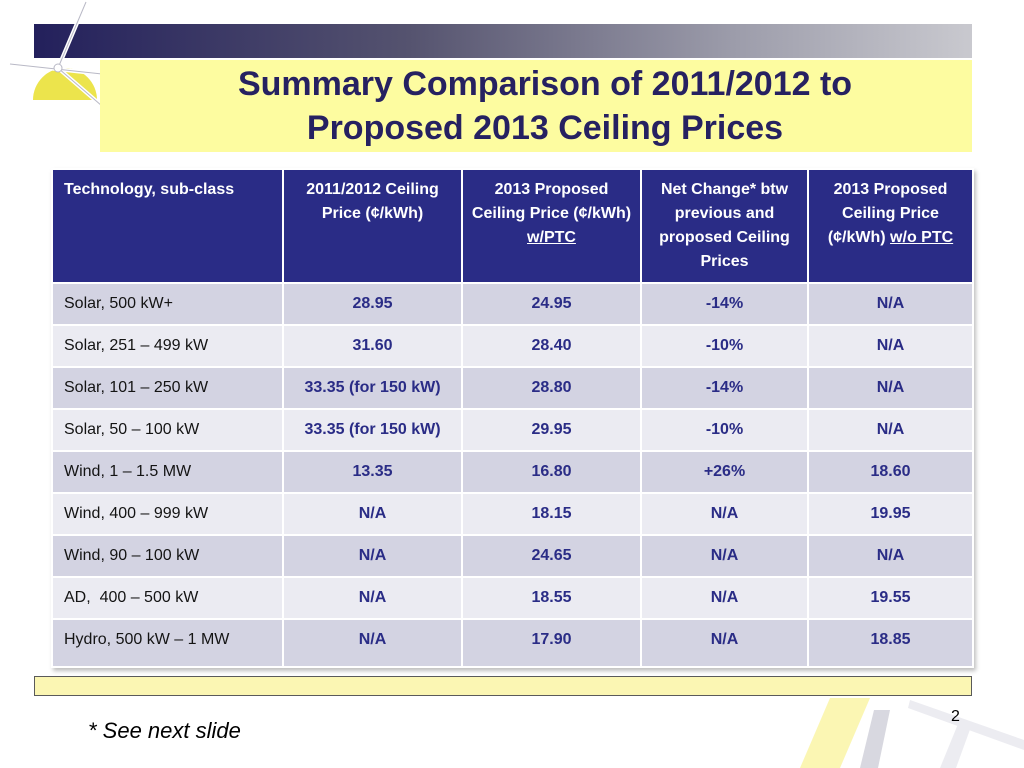 This screenshot has height=768, width=1024. What do you see at coordinates (545, 84) in the screenshot?
I see `slide-title-line-1: Summary Comparison of 2011/2012 to` at bounding box center [545, 84].